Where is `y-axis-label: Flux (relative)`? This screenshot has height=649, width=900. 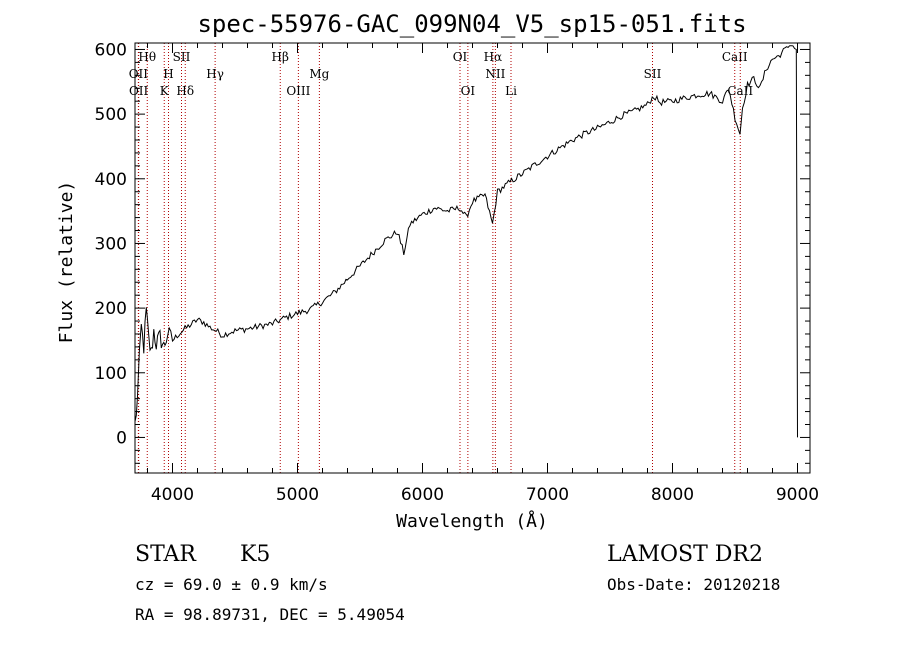
y-axis-label: Flux (relative) is located at coordinates (66, 262).